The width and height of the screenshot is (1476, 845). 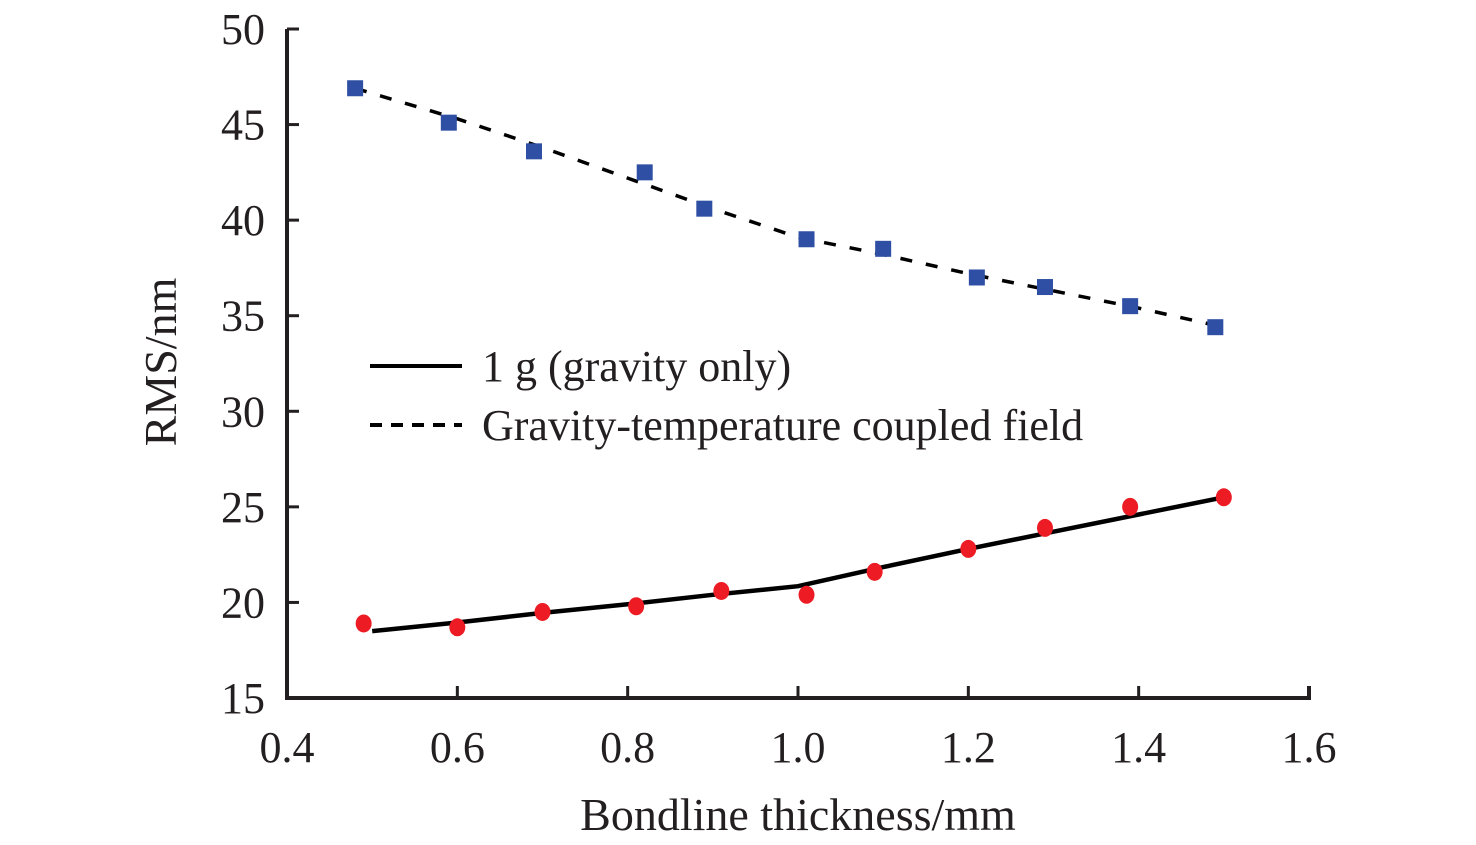 I want to click on y-tick-label: 20, so click(x=243, y=602).